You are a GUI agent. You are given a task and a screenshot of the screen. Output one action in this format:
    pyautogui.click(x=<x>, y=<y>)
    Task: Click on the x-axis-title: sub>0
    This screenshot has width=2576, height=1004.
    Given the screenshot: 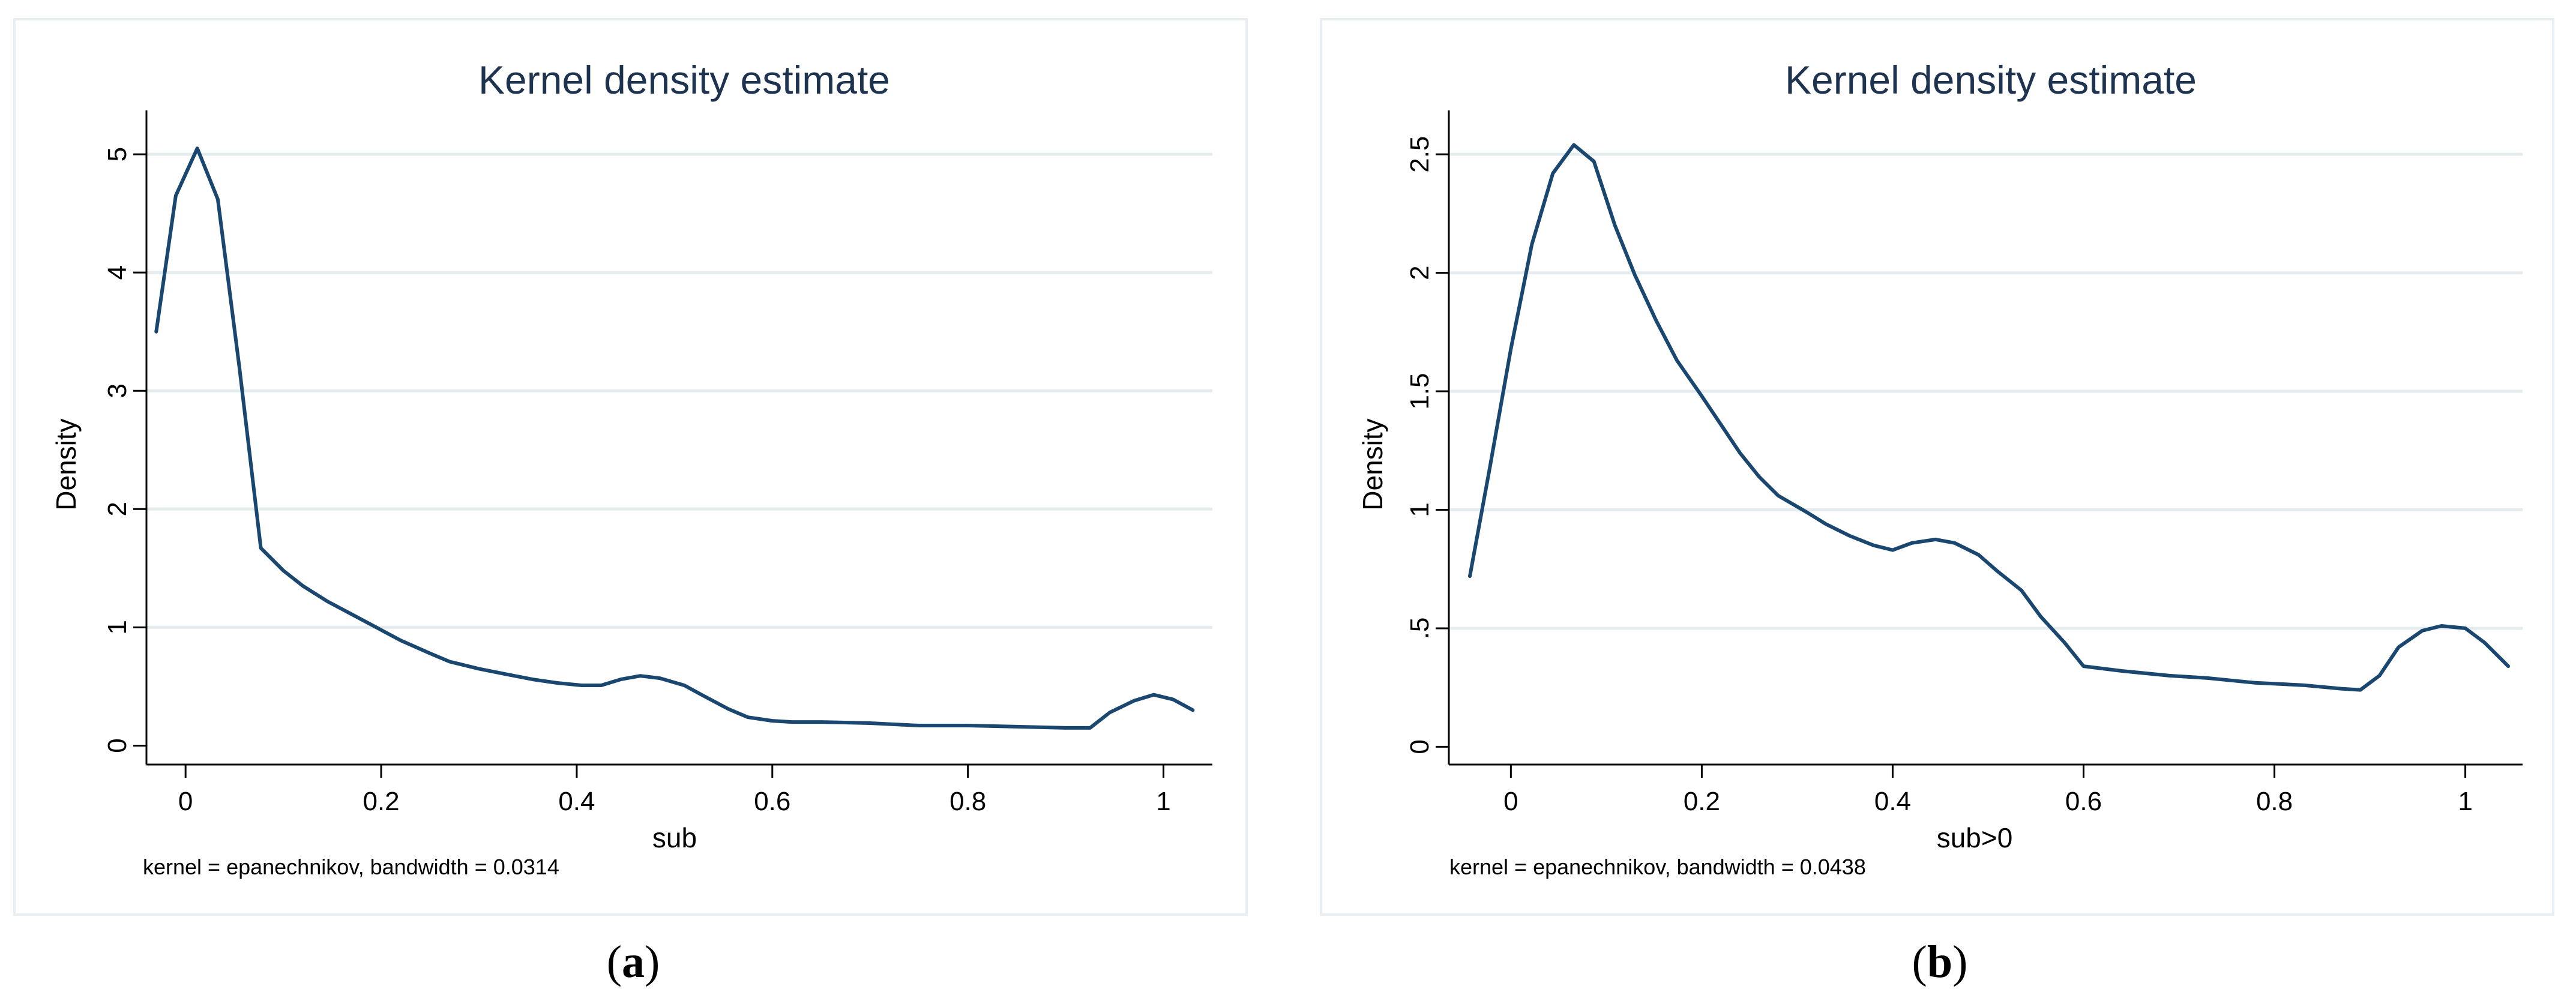 What is the action you would take?
    pyautogui.click(x=1975, y=837)
    